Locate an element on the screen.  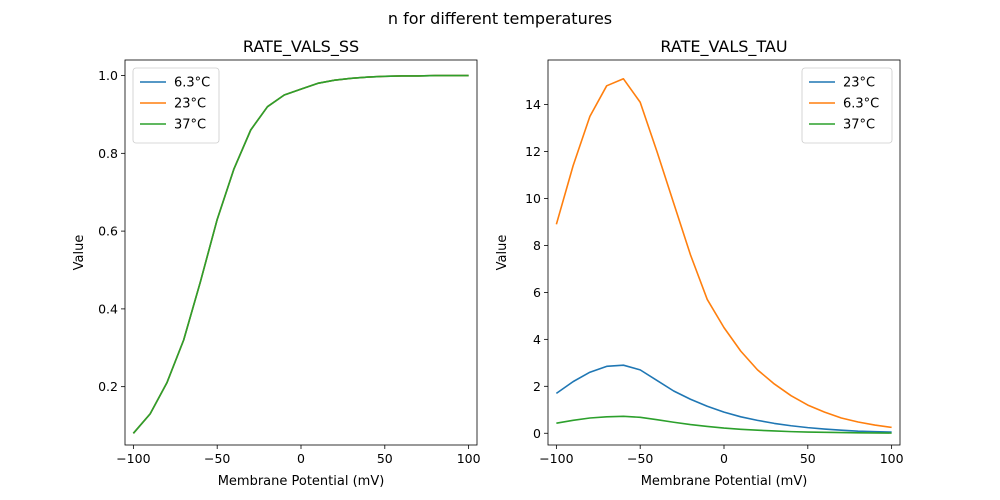
figure-suptitle: n for different temperatures is located at coordinates (500, 18).